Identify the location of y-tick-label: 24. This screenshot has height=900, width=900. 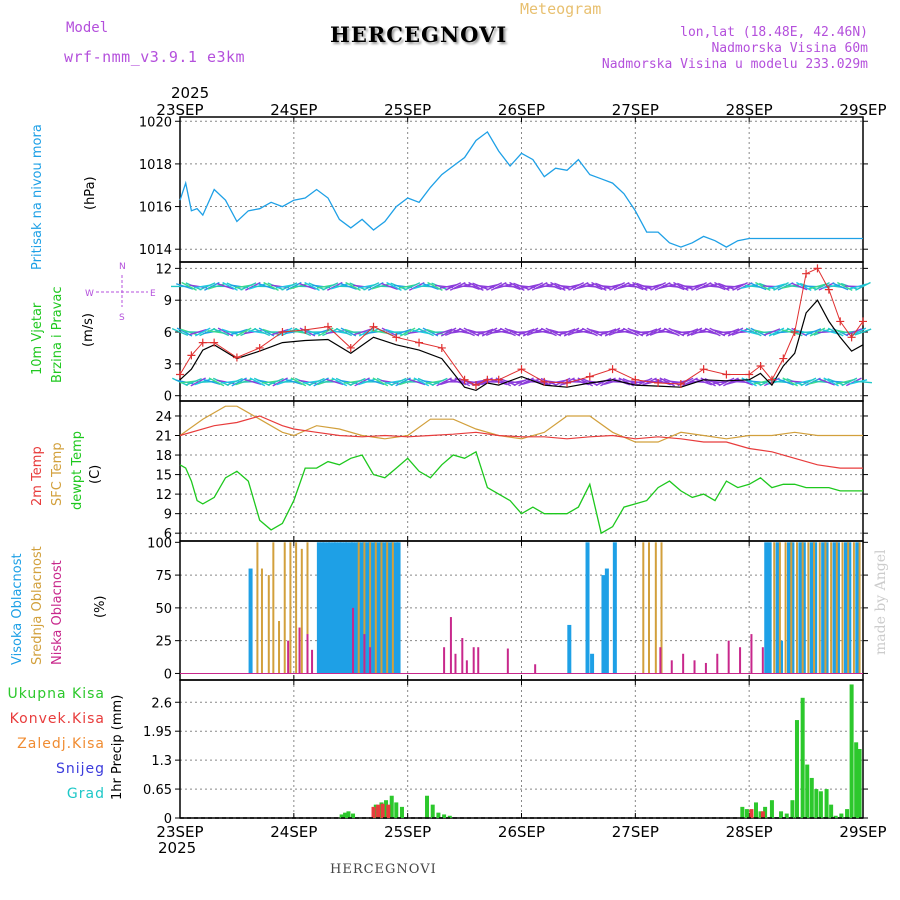
(163, 417).